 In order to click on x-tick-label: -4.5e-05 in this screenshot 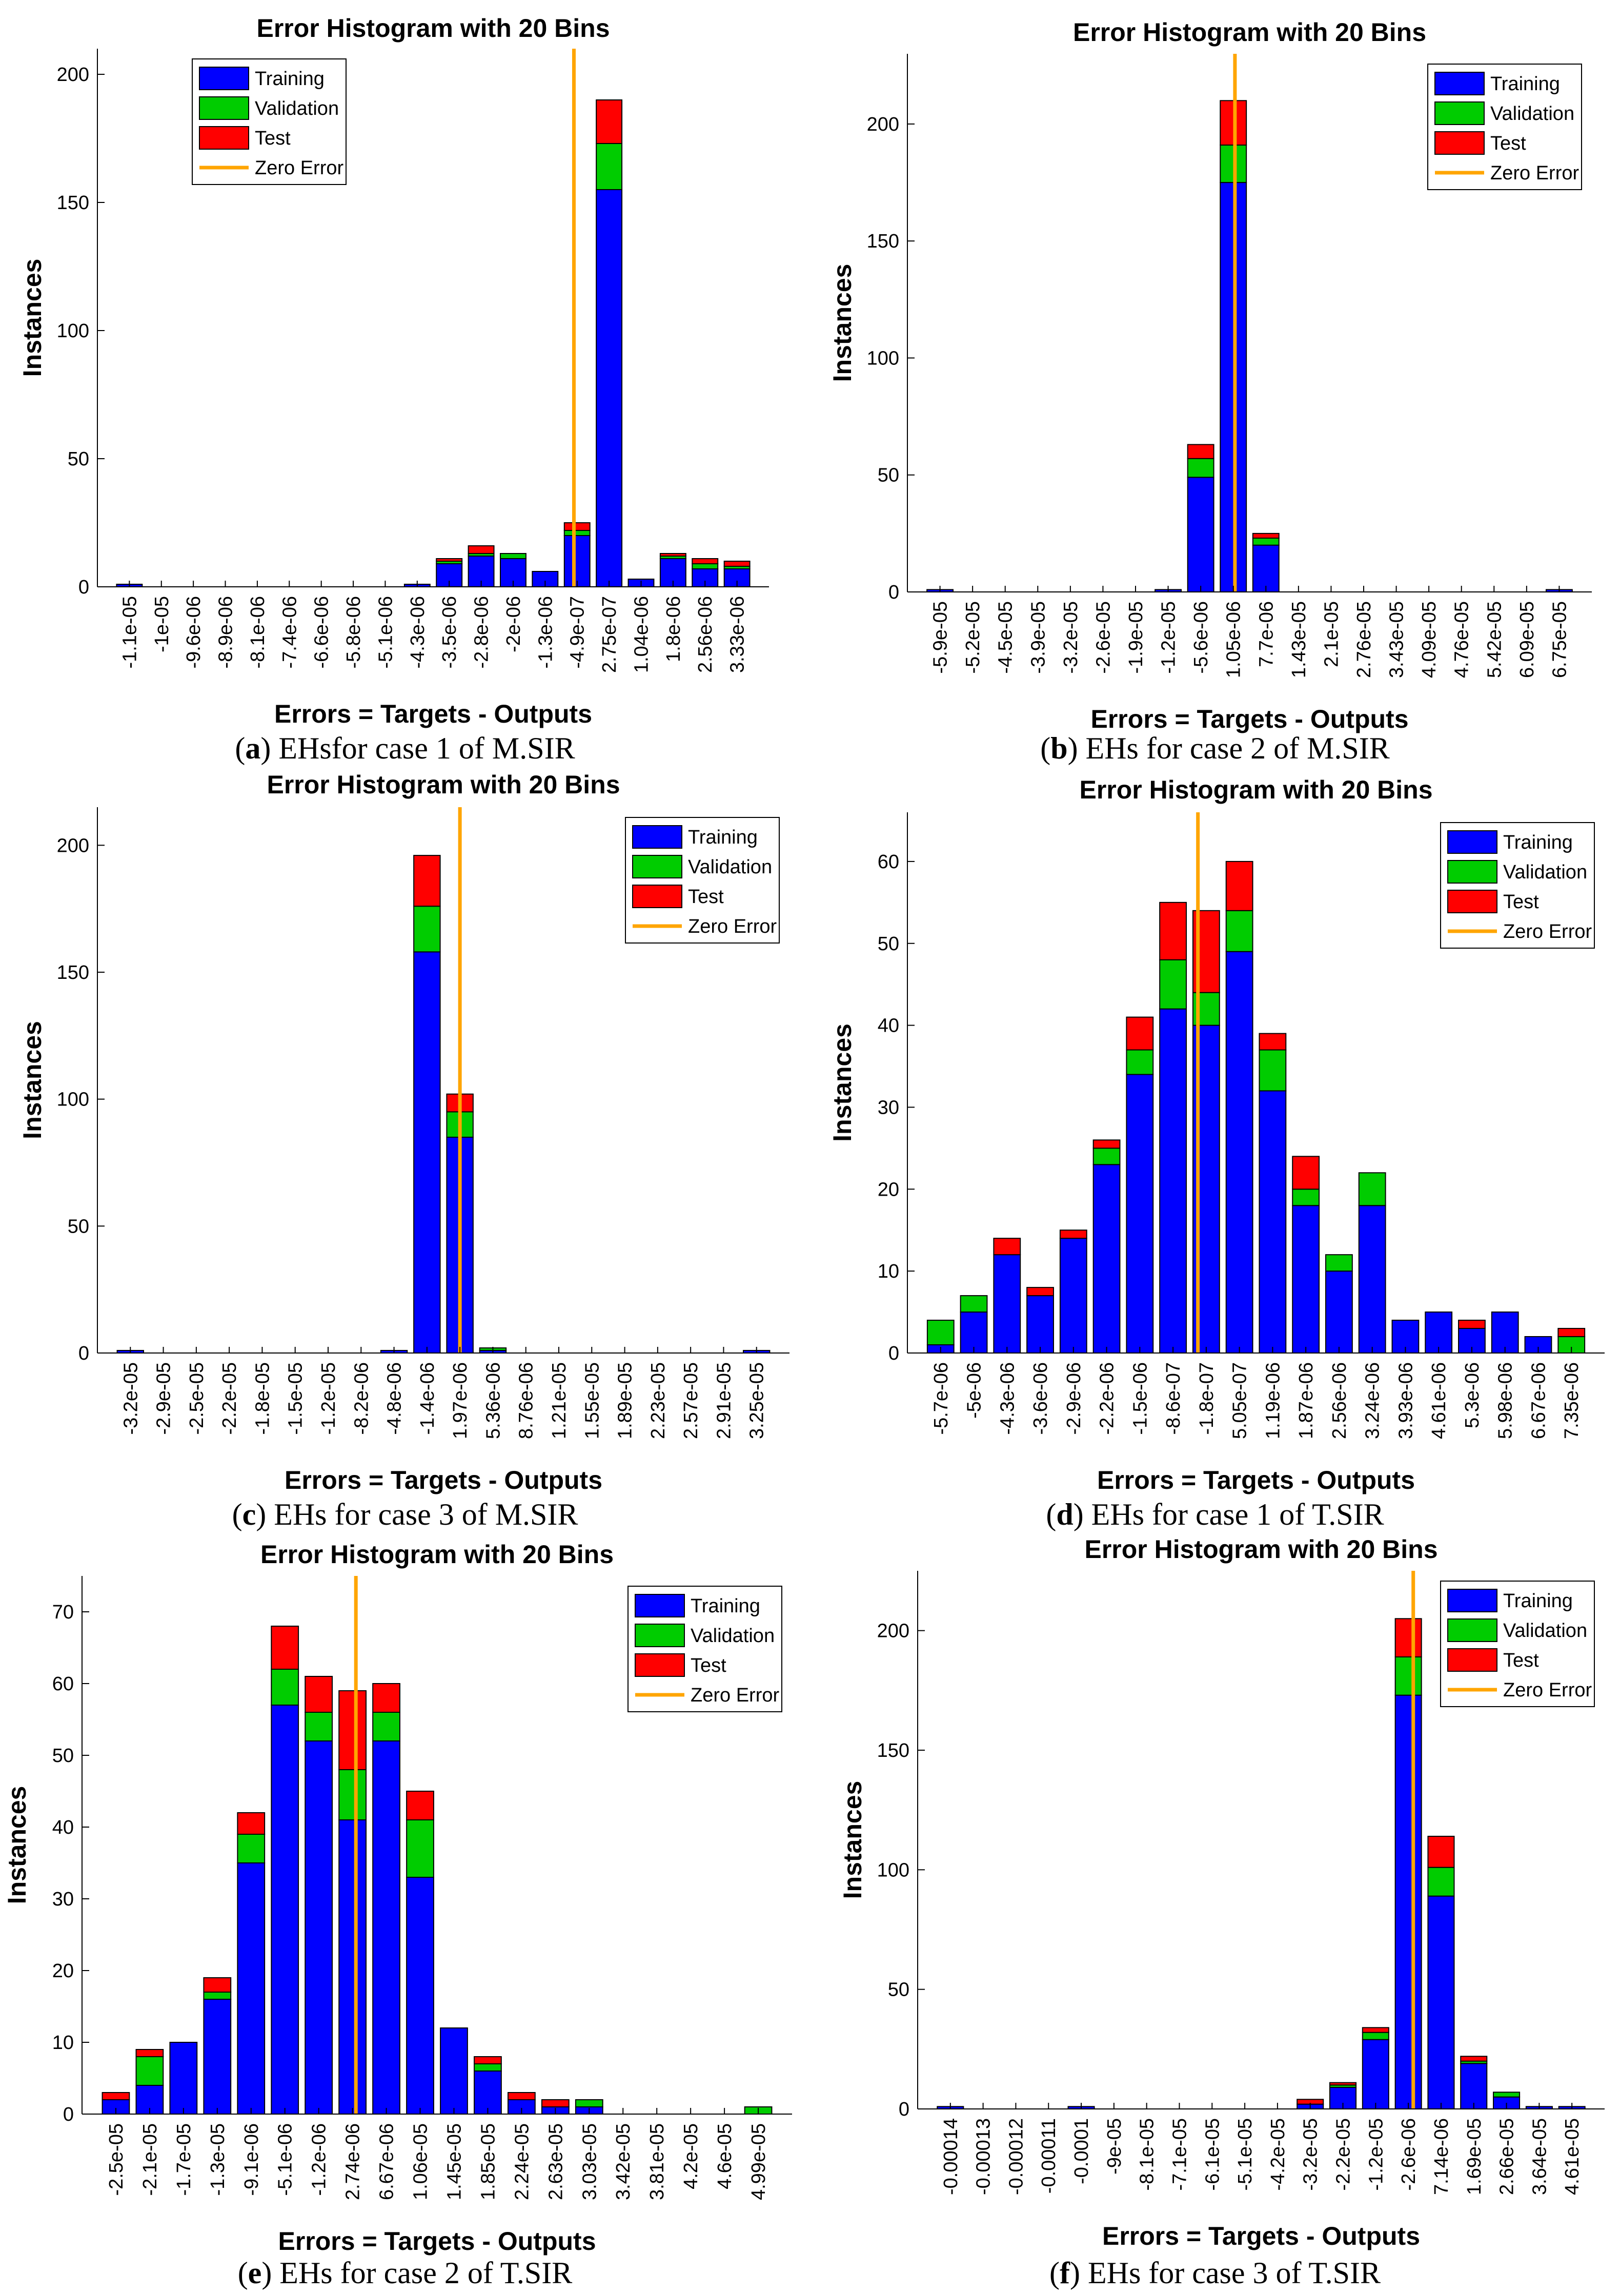, I will do `click(1006, 637)`.